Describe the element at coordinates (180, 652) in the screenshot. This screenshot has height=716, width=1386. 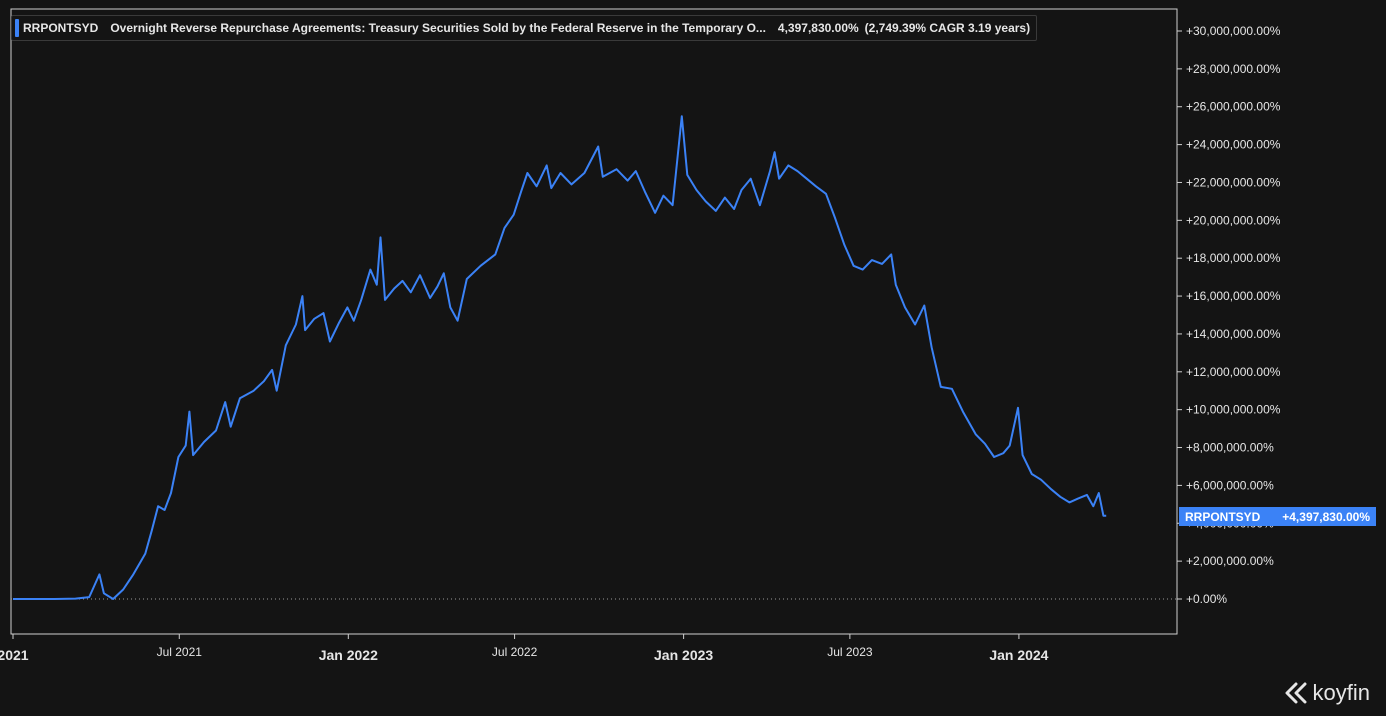
I see `x-tick-label: Jul 2021` at that location.